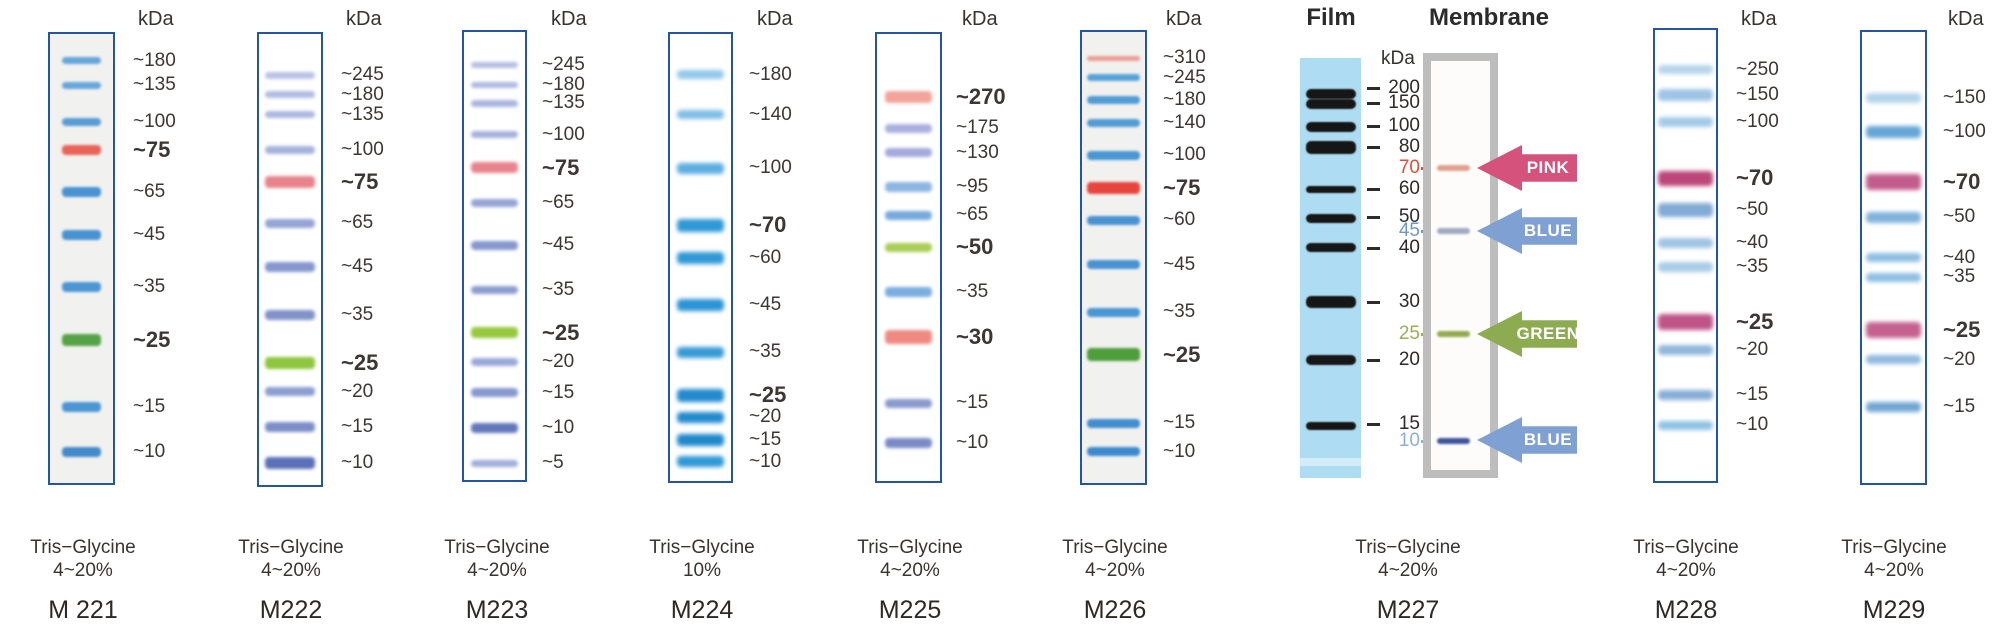 The height and width of the screenshot is (638, 2016). Describe the element at coordinates (496, 559) in the screenshot. I see `gel-type-label-M223: Tris−Glycine 4~20%` at that location.